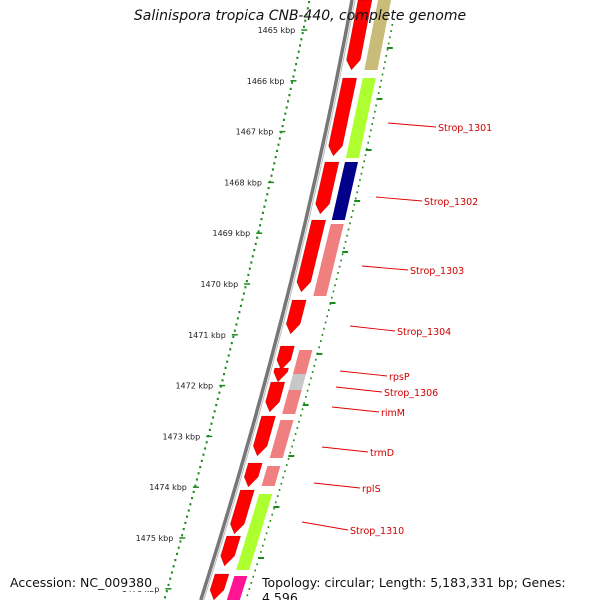 The height and width of the screenshot is (600, 600). Describe the element at coordinates (393, 413) in the screenshot. I see `gene-label: rimM` at that location.